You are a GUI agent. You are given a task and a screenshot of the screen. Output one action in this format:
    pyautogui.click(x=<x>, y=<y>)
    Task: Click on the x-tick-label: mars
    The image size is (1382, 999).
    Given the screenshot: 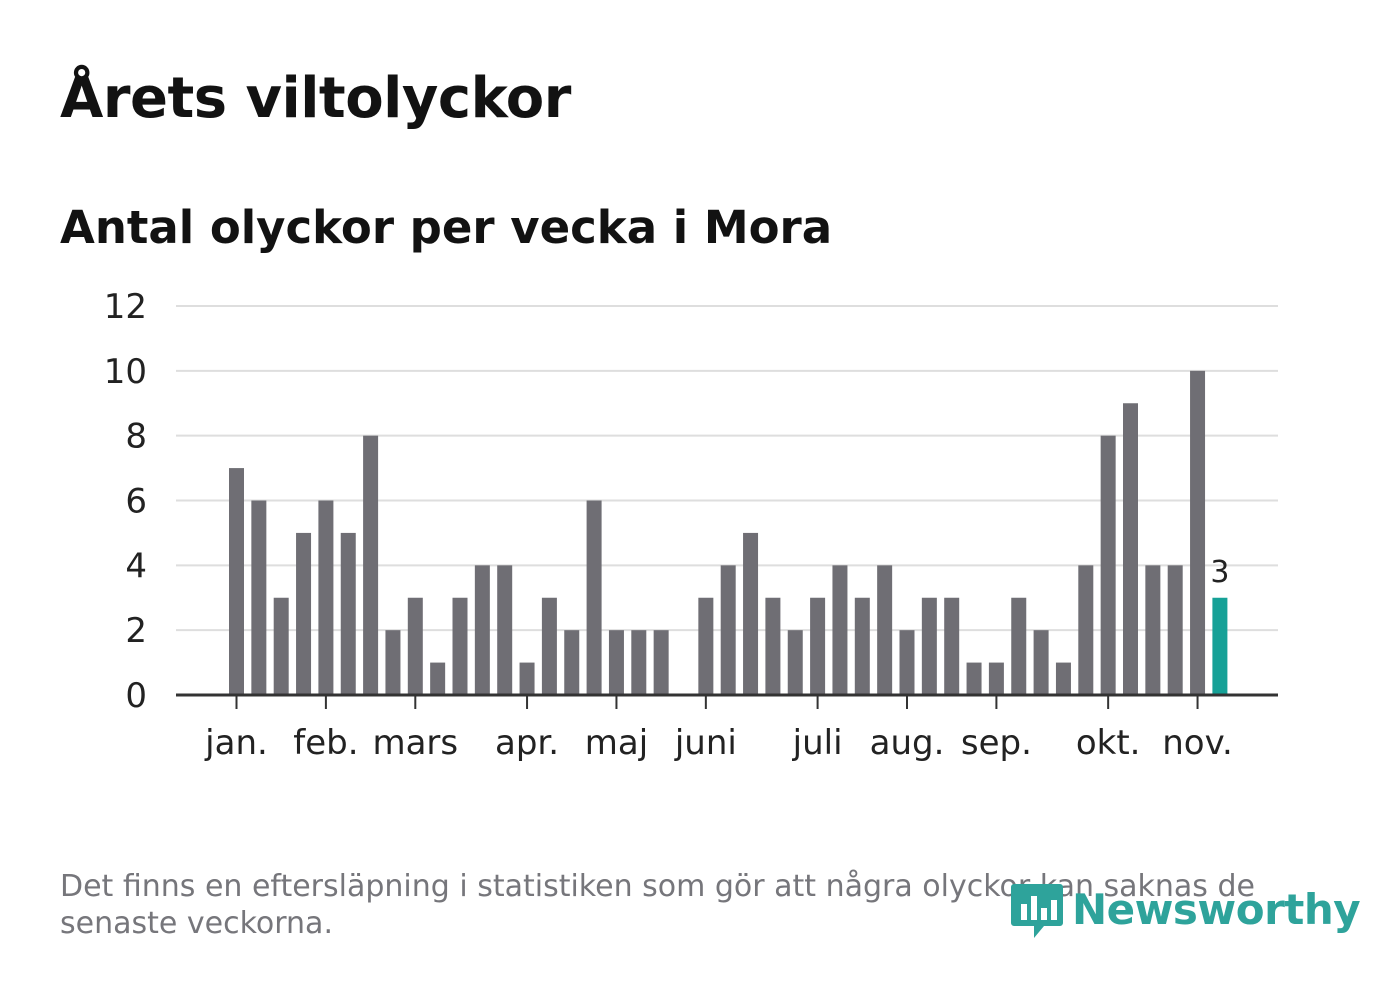 What is the action you would take?
    pyautogui.click(x=415, y=743)
    